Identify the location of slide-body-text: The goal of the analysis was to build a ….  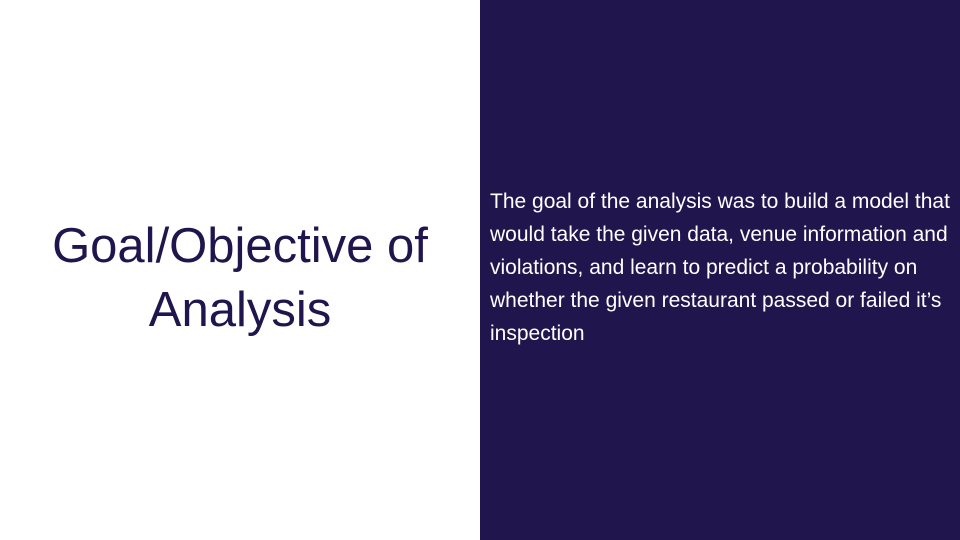
(720, 267).